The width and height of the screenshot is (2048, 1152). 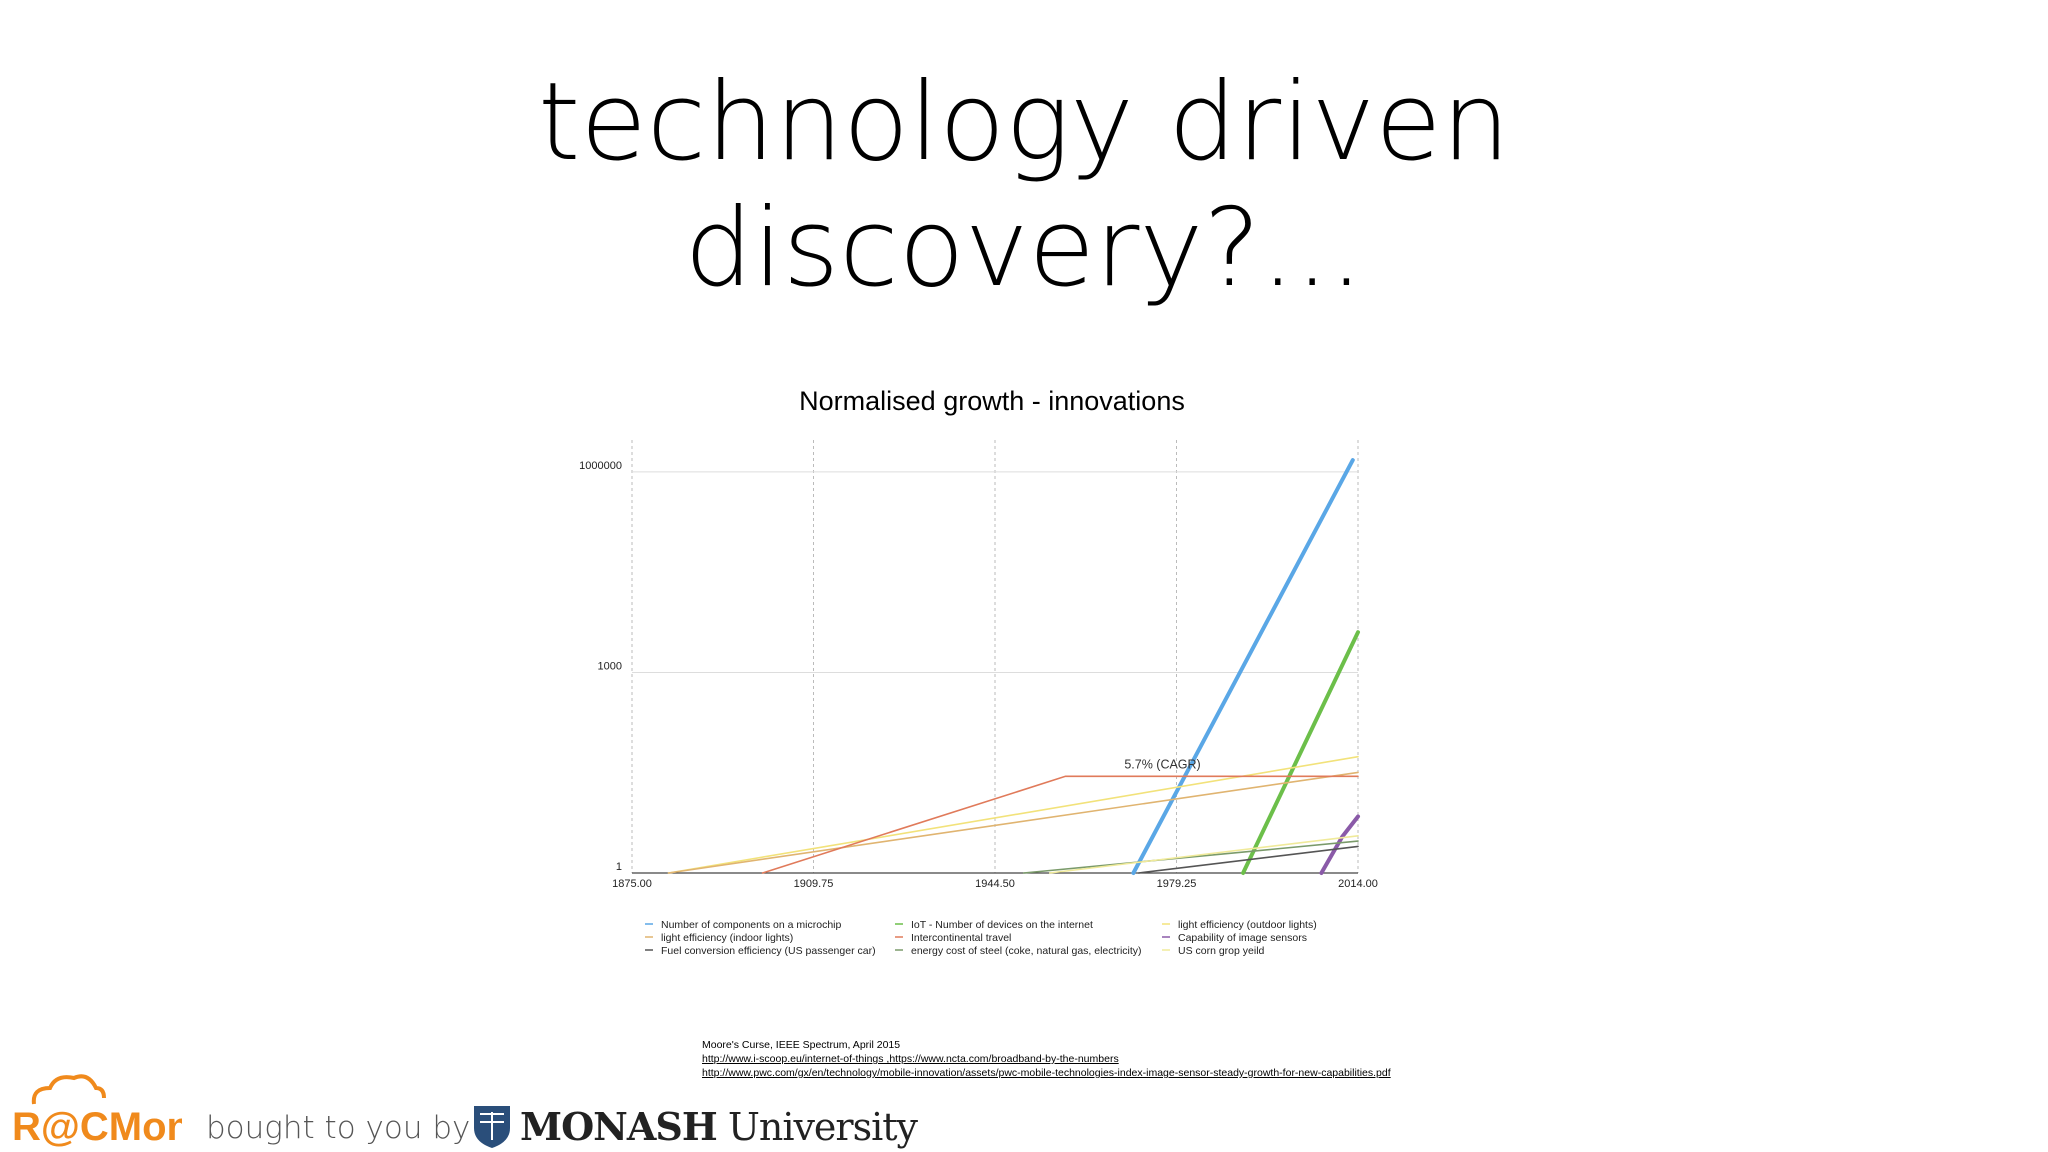 What do you see at coordinates (619, 1126) in the screenshot?
I see `monash-bold: MONASH` at bounding box center [619, 1126].